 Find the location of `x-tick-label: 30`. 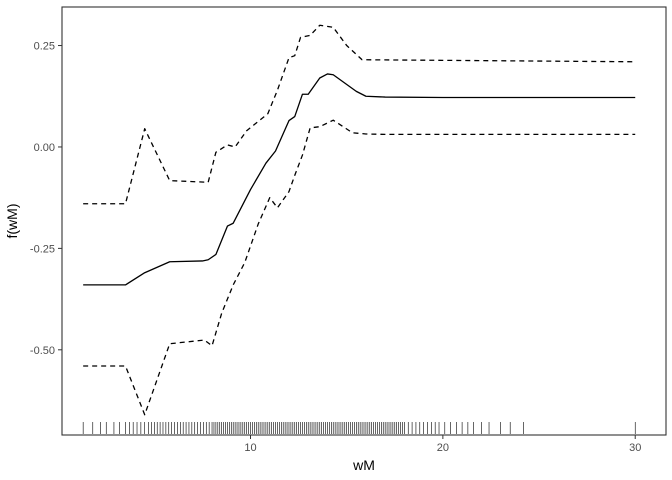

x-tick-label: 30 is located at coordinates (635, 448).